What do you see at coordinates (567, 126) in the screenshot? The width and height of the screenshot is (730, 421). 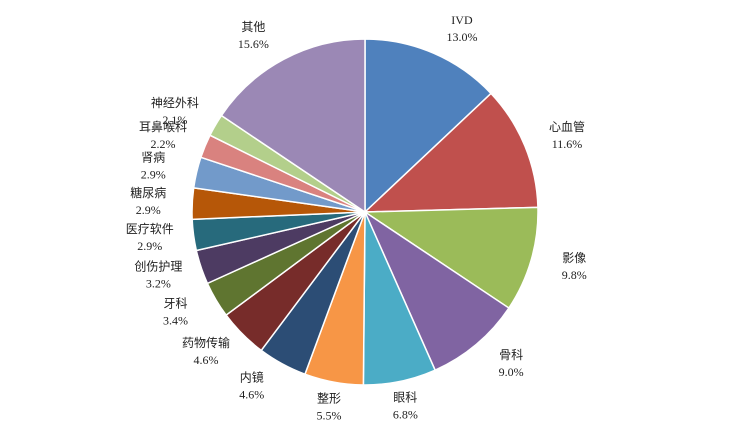 I see `category-label: 心血管` at bounding box center [567, 126].